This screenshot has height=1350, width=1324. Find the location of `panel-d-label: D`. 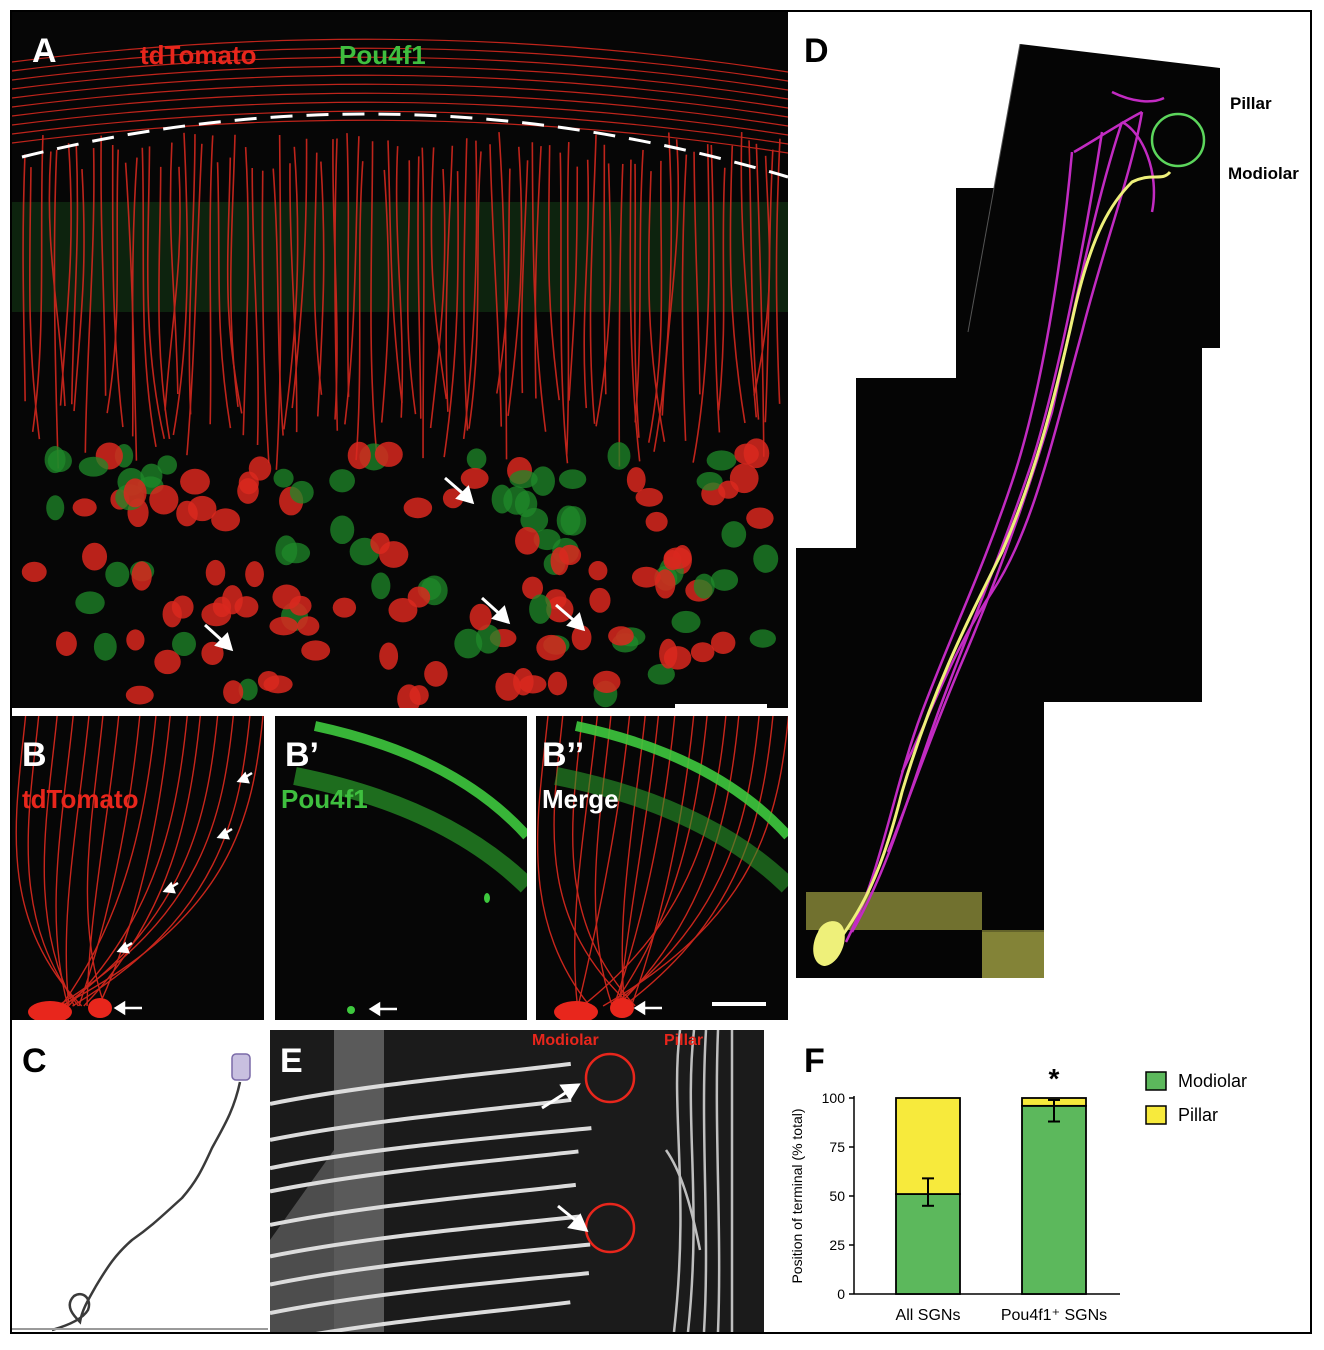

panel-d-label: D is located at coordinates (816, 51).